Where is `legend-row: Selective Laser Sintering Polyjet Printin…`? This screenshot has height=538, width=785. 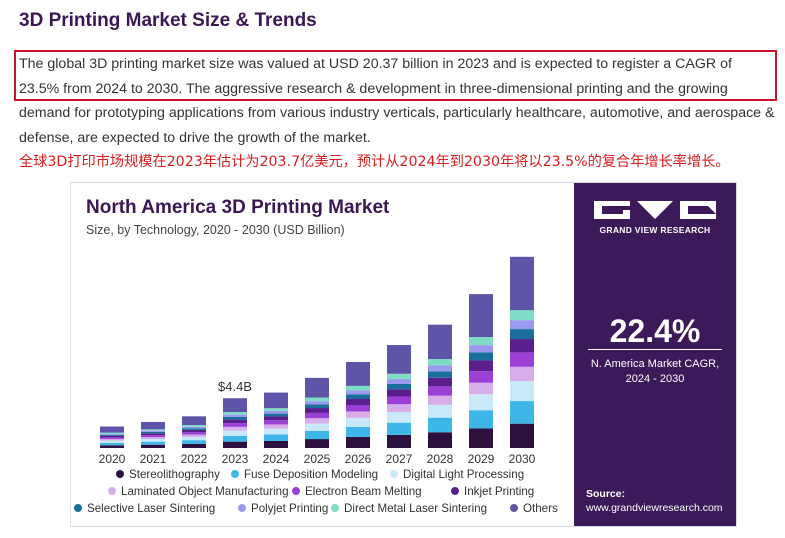 legend-row: Selective Laser Sintering Polyjet Printin… is located at coordinates (322, 510).